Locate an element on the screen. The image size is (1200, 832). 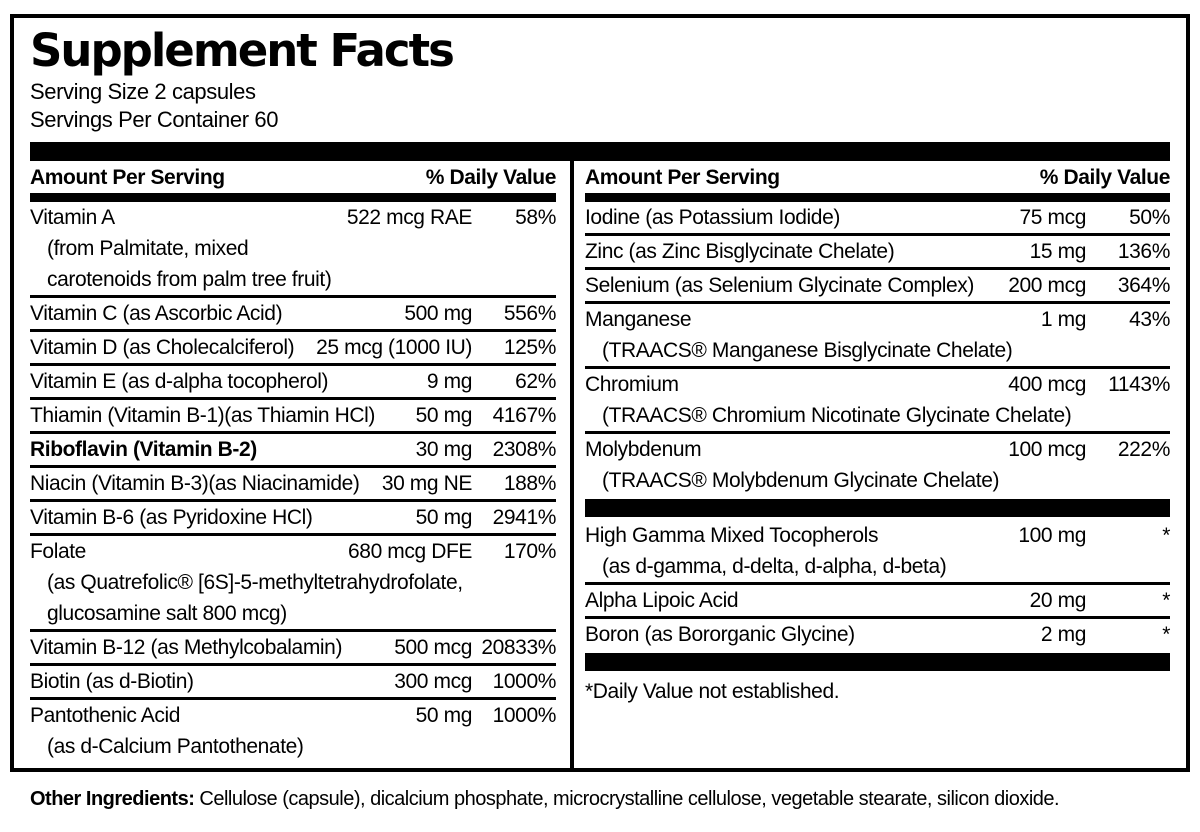
nutrient-name: Zinc (as Zinc Bisglycinate Chelate) is located at coordinates (740, 251).